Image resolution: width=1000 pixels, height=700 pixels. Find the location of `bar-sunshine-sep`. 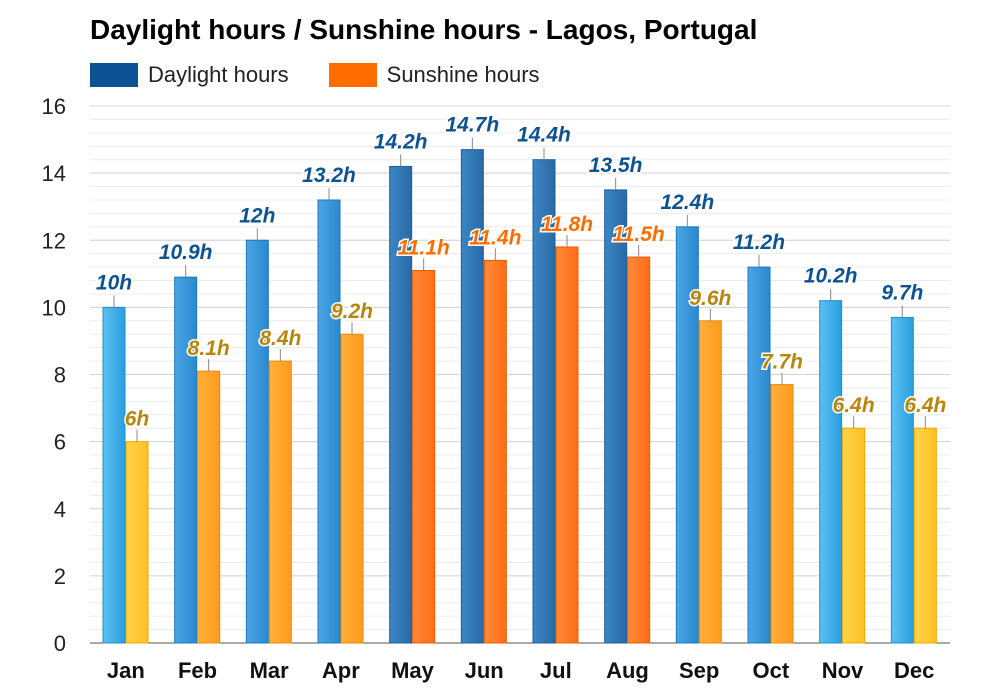

bar-sunshine-sep is located at coordinates (710, 482).